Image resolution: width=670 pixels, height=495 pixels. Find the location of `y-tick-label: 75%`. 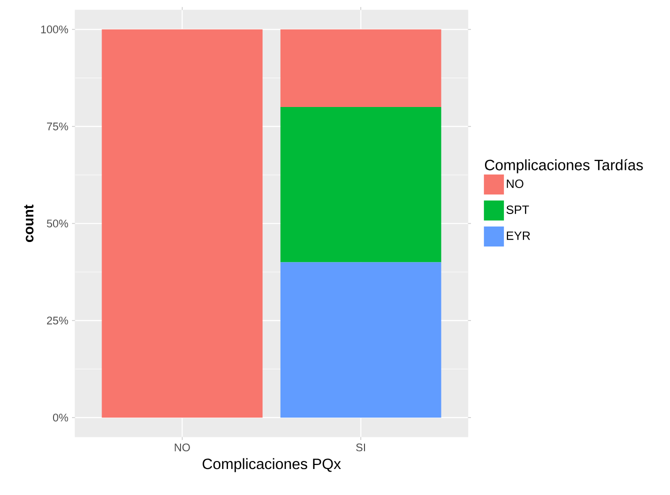

y-tick-label: 75% is located at coordinates (57, 126).